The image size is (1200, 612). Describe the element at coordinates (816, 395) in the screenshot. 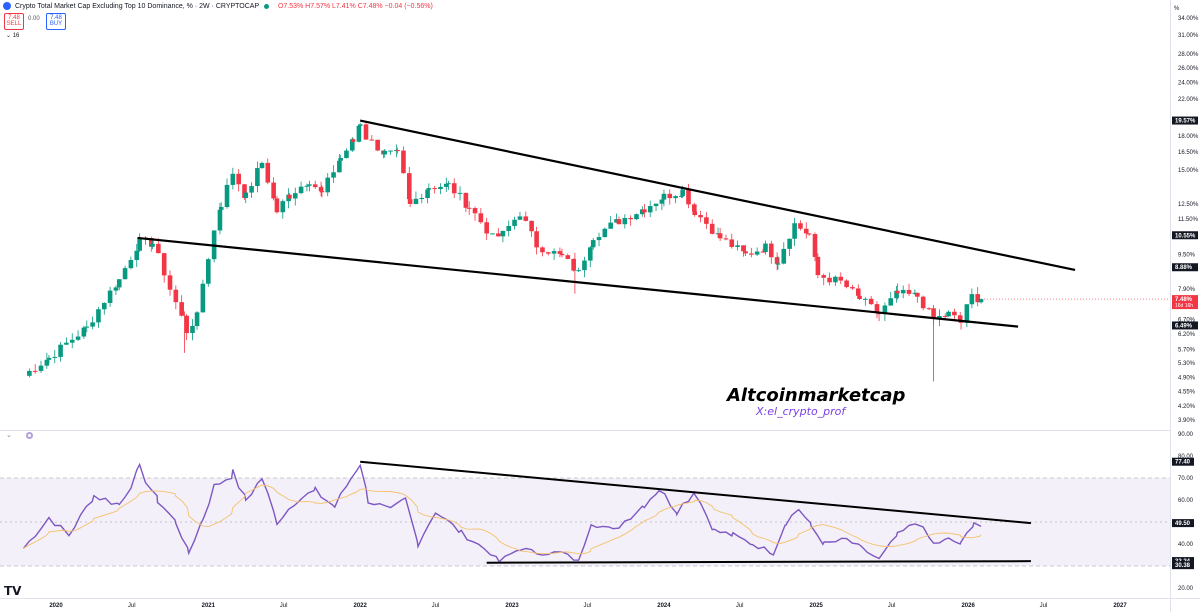

I see `watermark-brand: Altcoinmarketcap` at that location.